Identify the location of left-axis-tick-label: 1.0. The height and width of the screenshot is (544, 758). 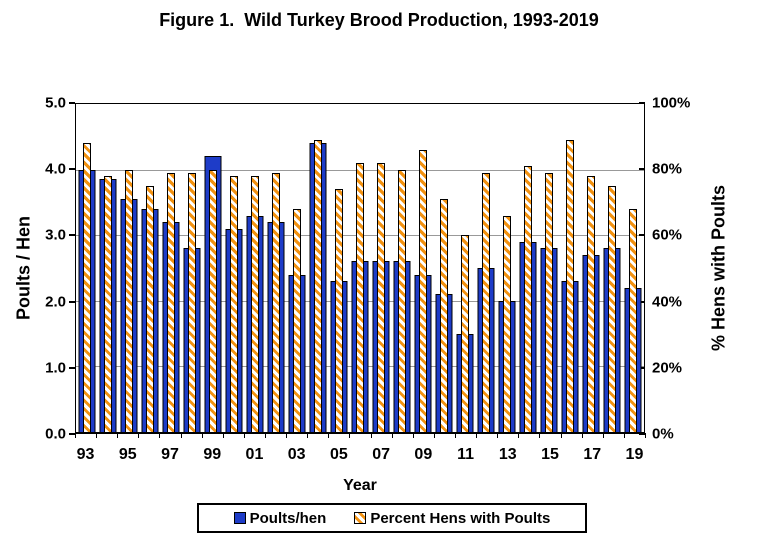
(55, 368).